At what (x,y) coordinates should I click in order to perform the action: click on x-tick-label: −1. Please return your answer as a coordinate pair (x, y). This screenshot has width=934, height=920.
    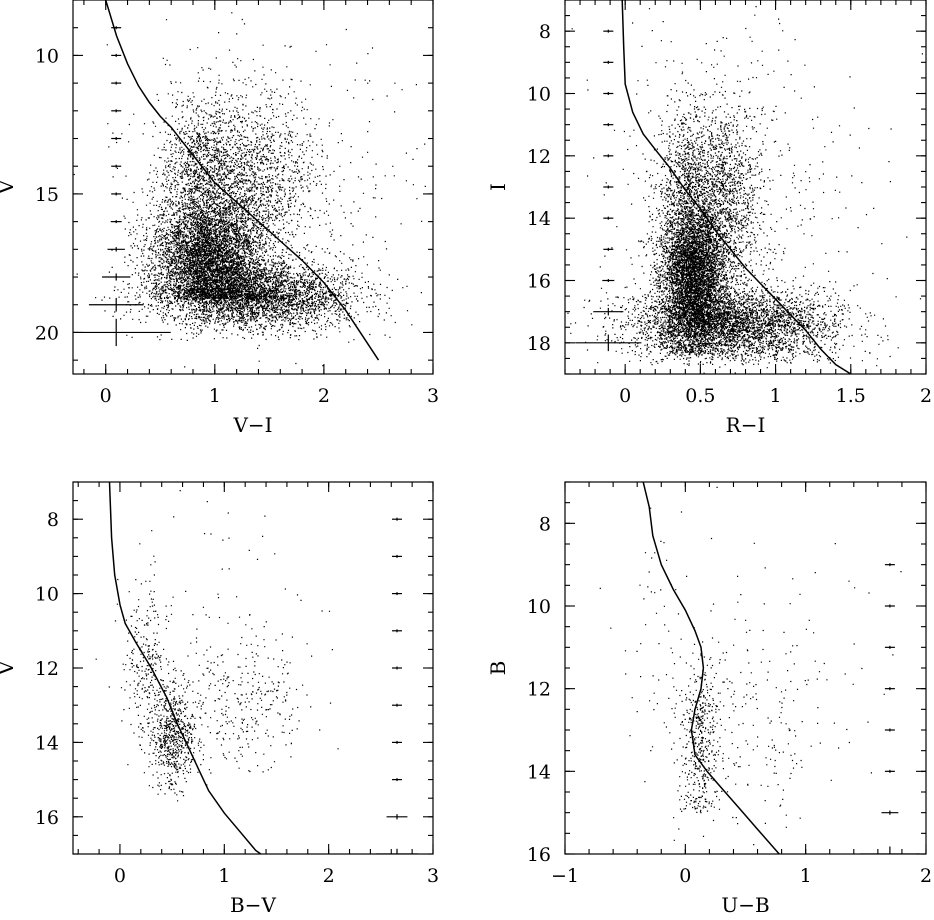
    Looking at the image, I should click on (565, 876).